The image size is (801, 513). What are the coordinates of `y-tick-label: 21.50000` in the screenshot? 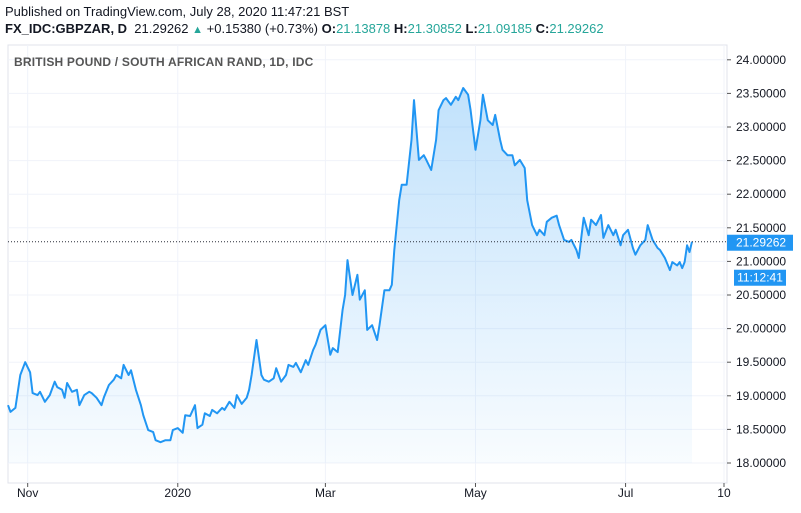 It's located at (761, 228).